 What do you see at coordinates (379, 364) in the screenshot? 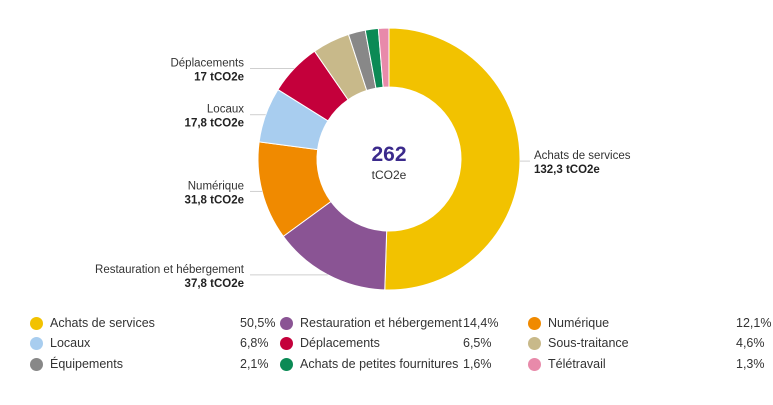
I see `legend-label: Achats de petites fournitures` at bounding box center [379, 364].